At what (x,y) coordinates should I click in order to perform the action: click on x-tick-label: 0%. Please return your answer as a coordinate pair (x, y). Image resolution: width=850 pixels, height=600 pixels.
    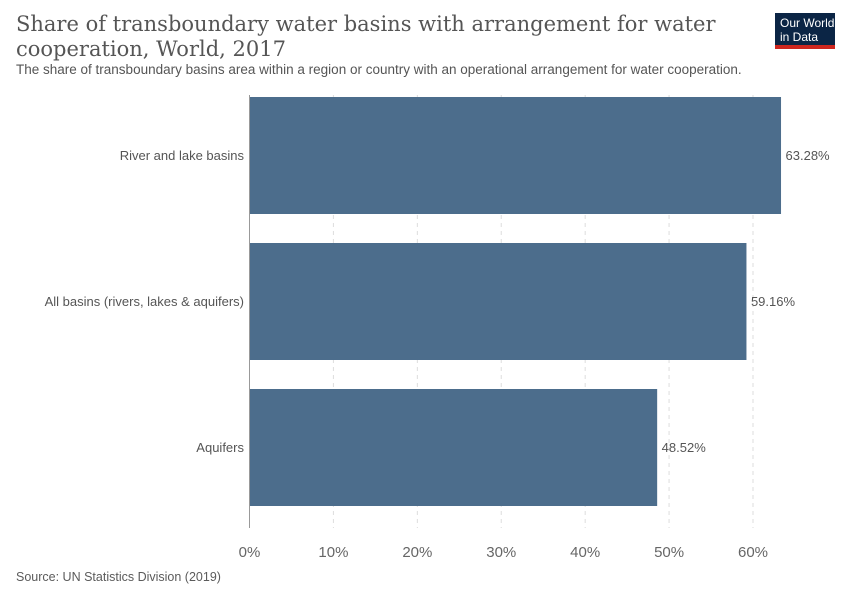
    Looking at the image, I should click on (250, 552).